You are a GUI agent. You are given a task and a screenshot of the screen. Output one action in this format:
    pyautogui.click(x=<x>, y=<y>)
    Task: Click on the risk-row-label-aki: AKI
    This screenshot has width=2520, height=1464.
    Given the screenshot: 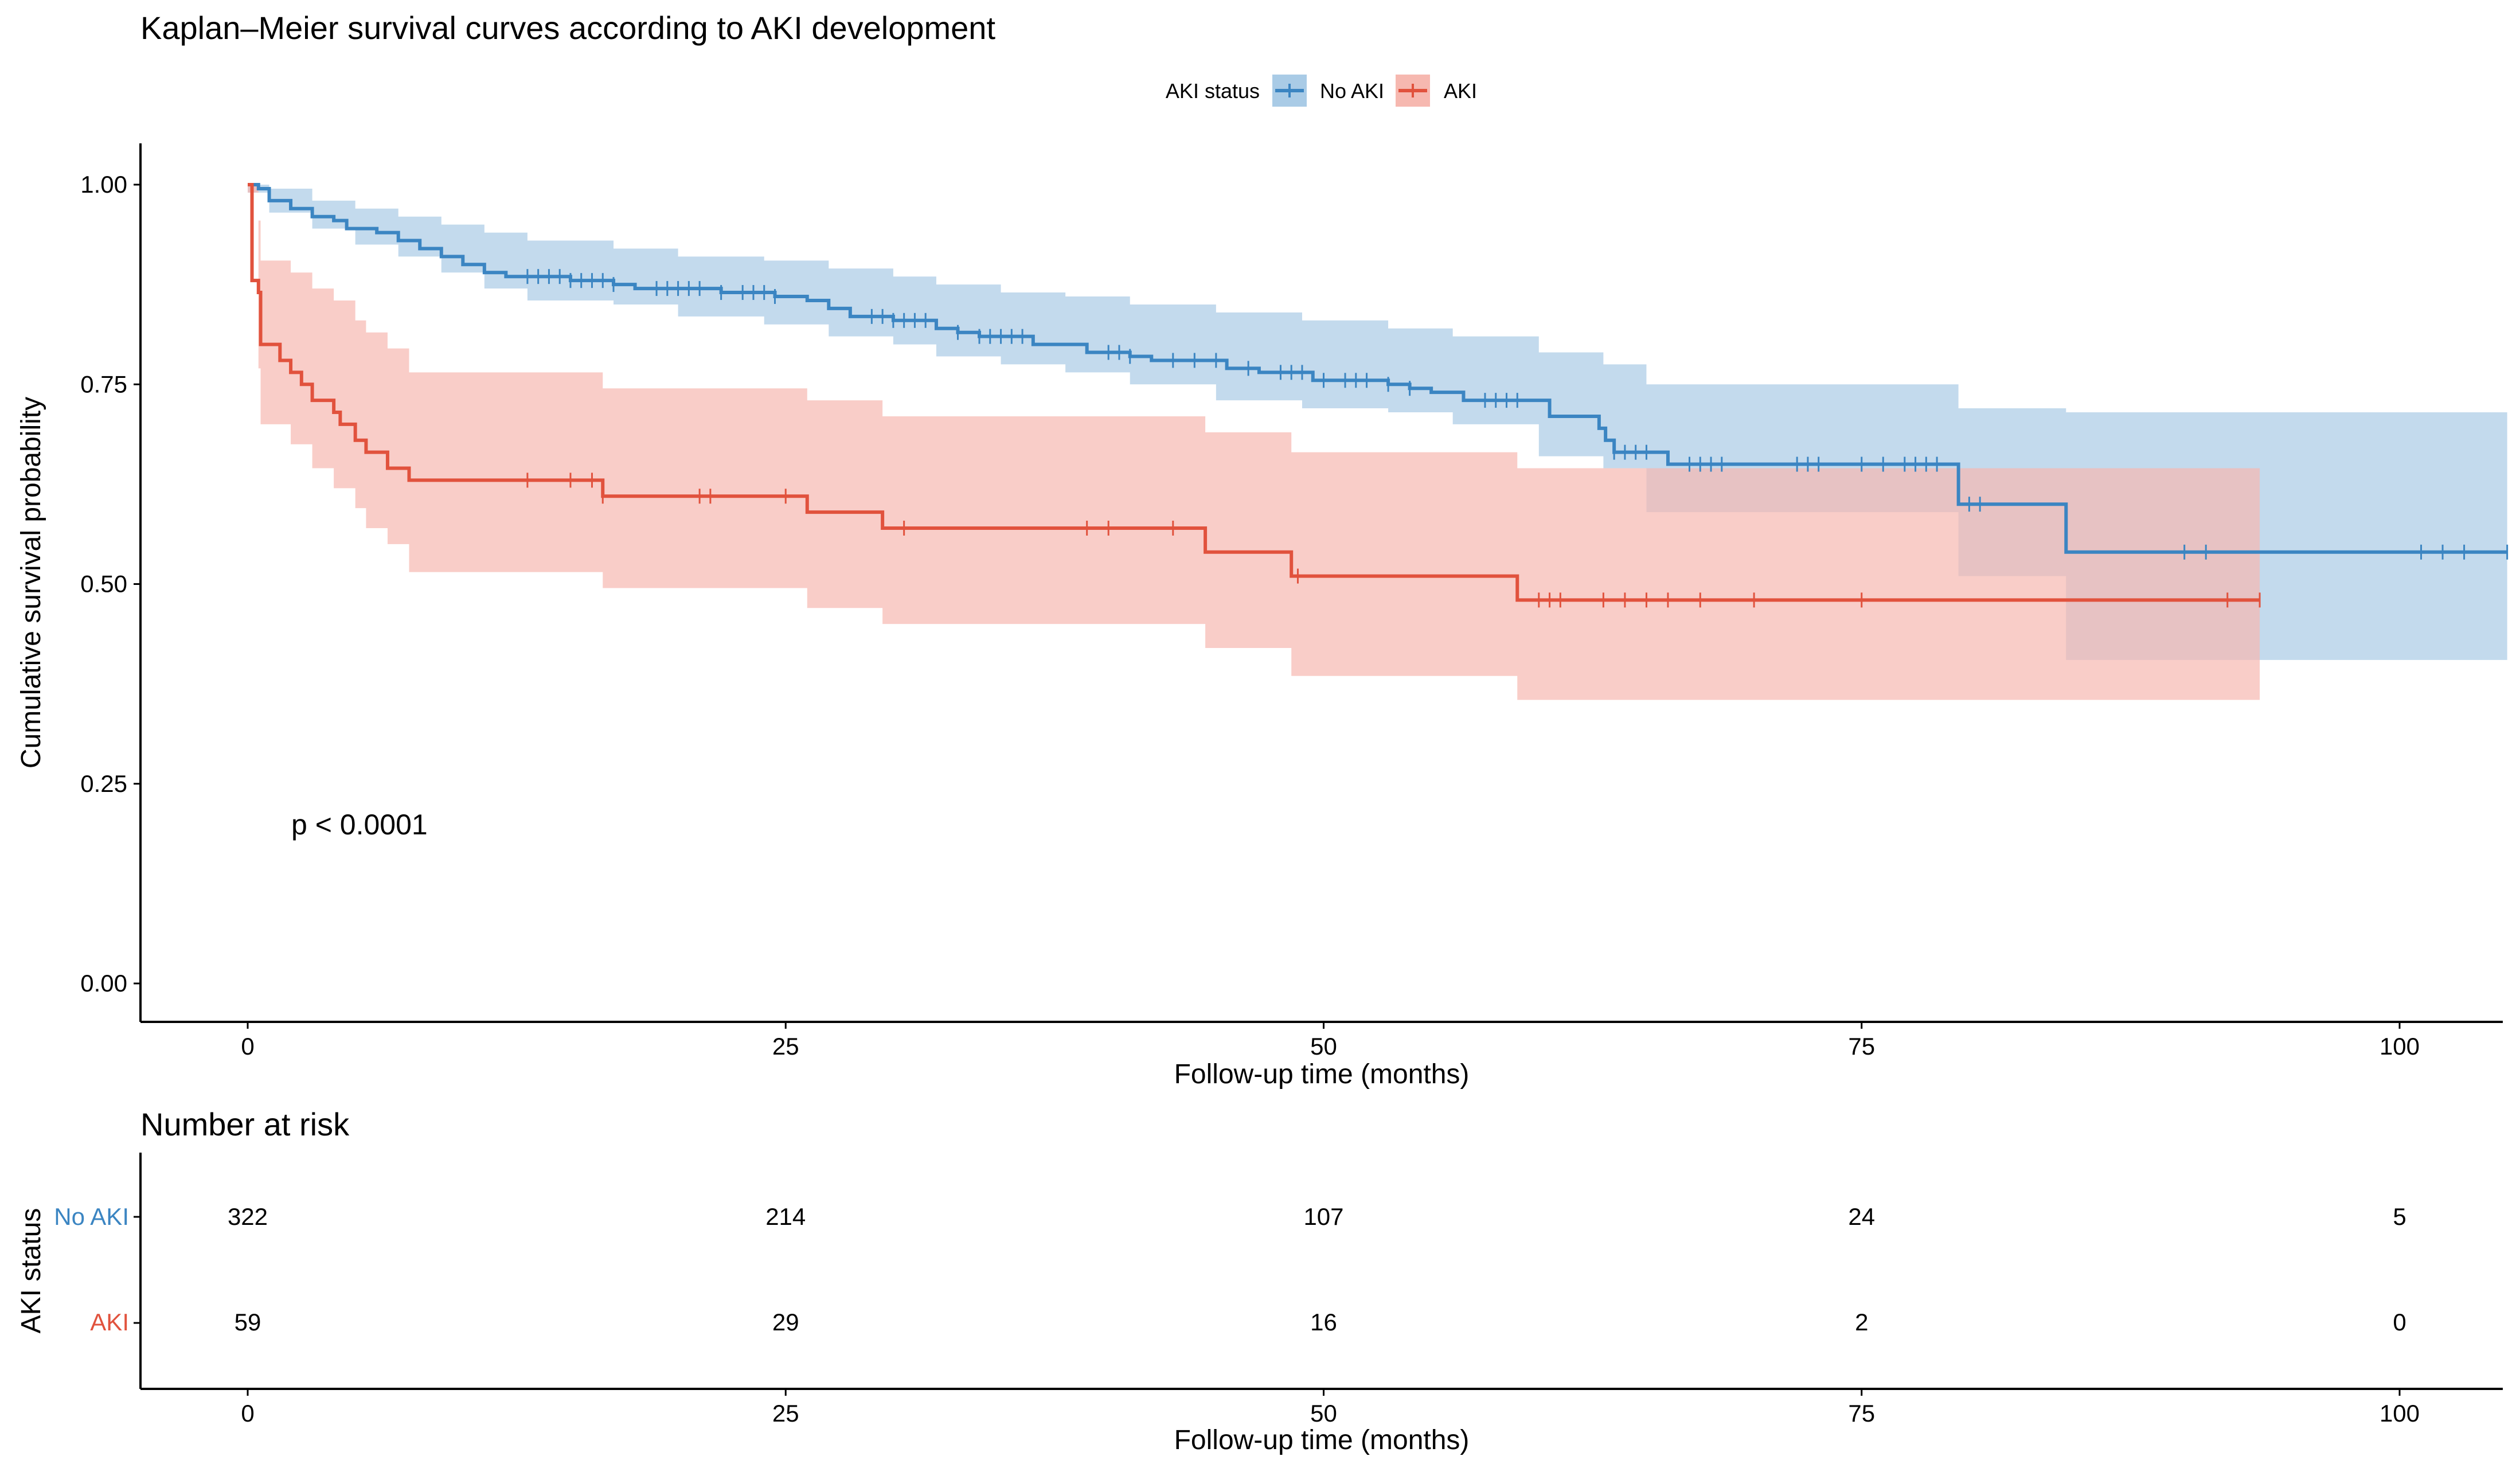 What is the action you would take?
    pyautogui.click(x=109, y=1322)
    